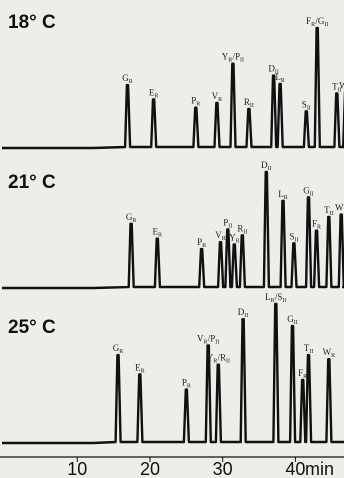 Image resolution: width=344 pixels, height=478 pixels. What do you see at coordinates (295, 468) in the screenshot?
I see `x-tick-label: 40` at bounding box center [295, 468].